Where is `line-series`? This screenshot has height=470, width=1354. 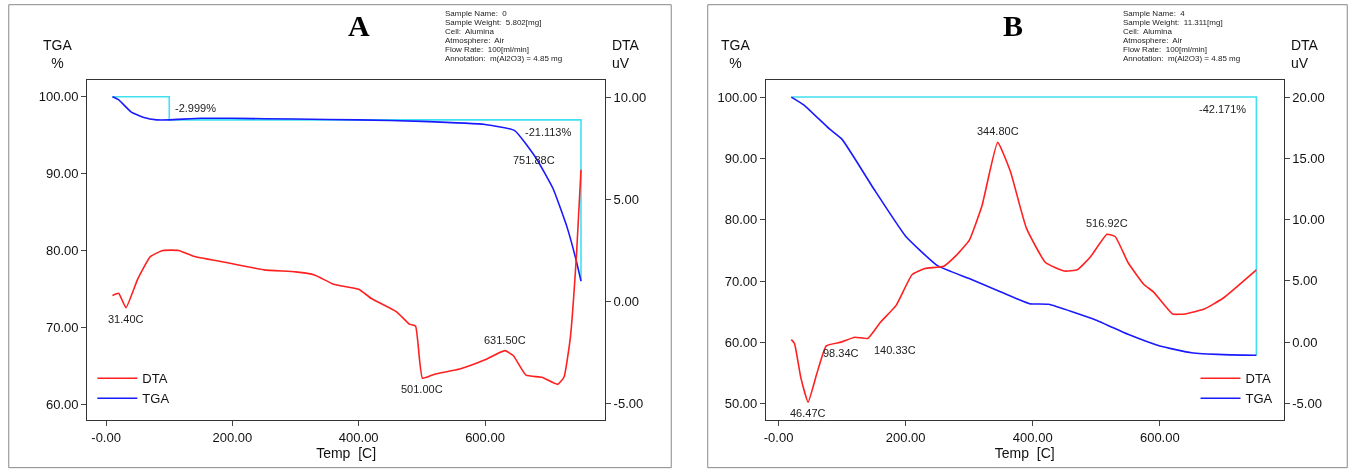
line-series is located at coordinates (346, 189).